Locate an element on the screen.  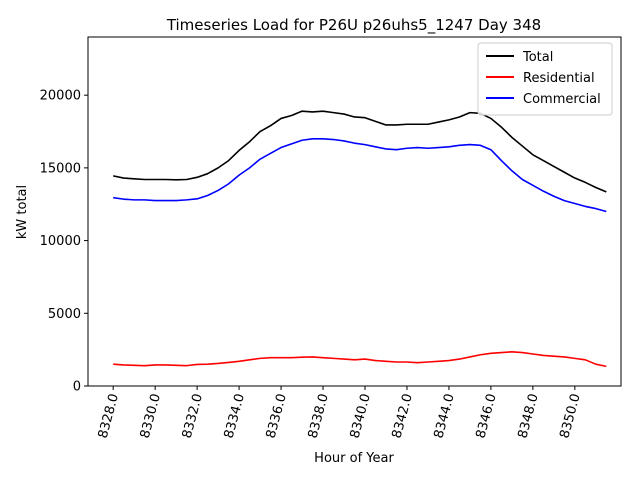
y-tick-label: 0 is located at coordinates (77, 387).